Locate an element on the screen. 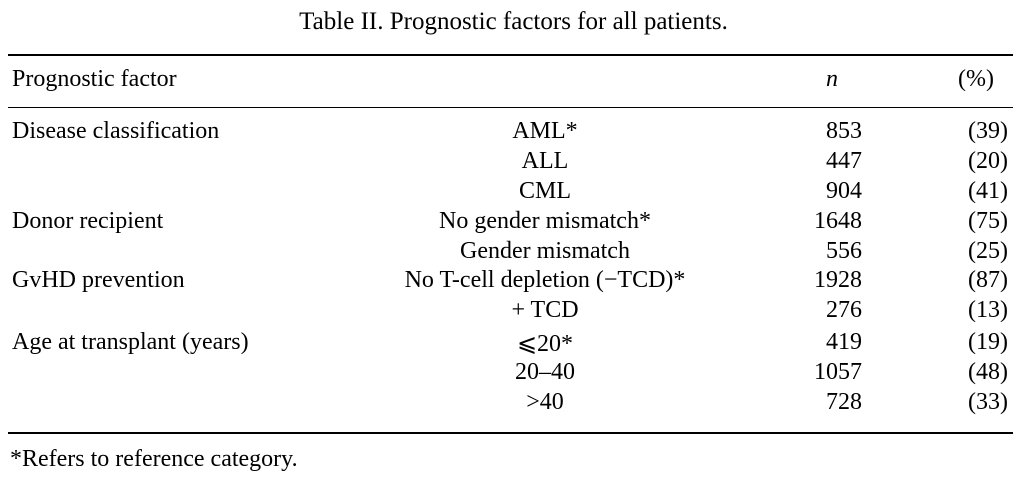  table-row: 20–40 1057 (48) is located at coordinates (513, 374).